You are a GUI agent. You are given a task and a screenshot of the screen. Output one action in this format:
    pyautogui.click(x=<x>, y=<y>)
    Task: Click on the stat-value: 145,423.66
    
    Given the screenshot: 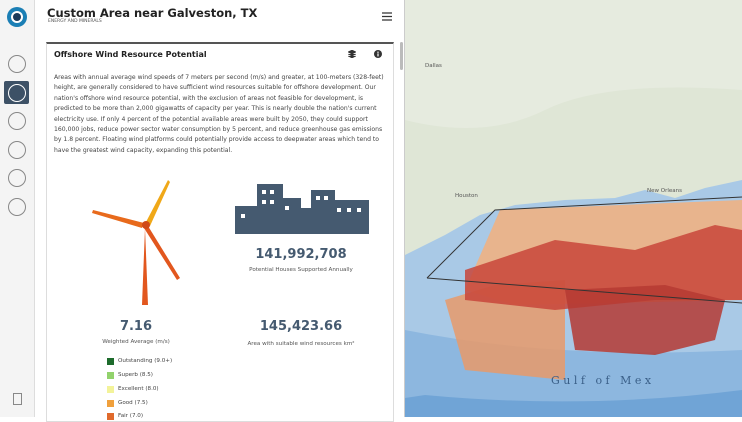 What is the action you would take?
    pyautogui.click(x=301, y=326)
    